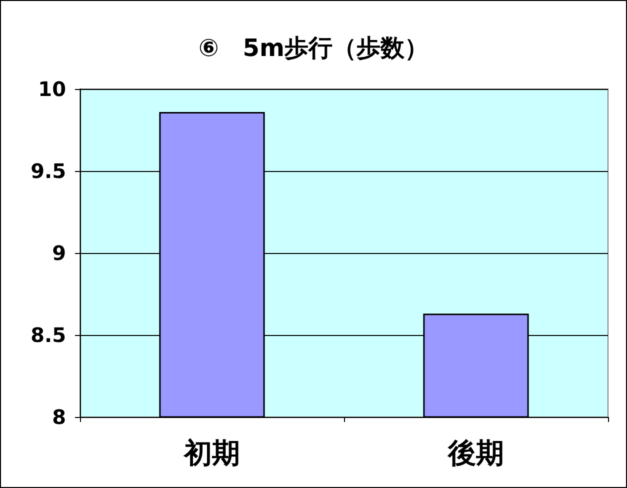 This screenshot has width=627, height=488. What do you see at coordinates (48, 335) in the screenshot?
I see `y-tick-label: 8.5` at bounding box center [48, 335].